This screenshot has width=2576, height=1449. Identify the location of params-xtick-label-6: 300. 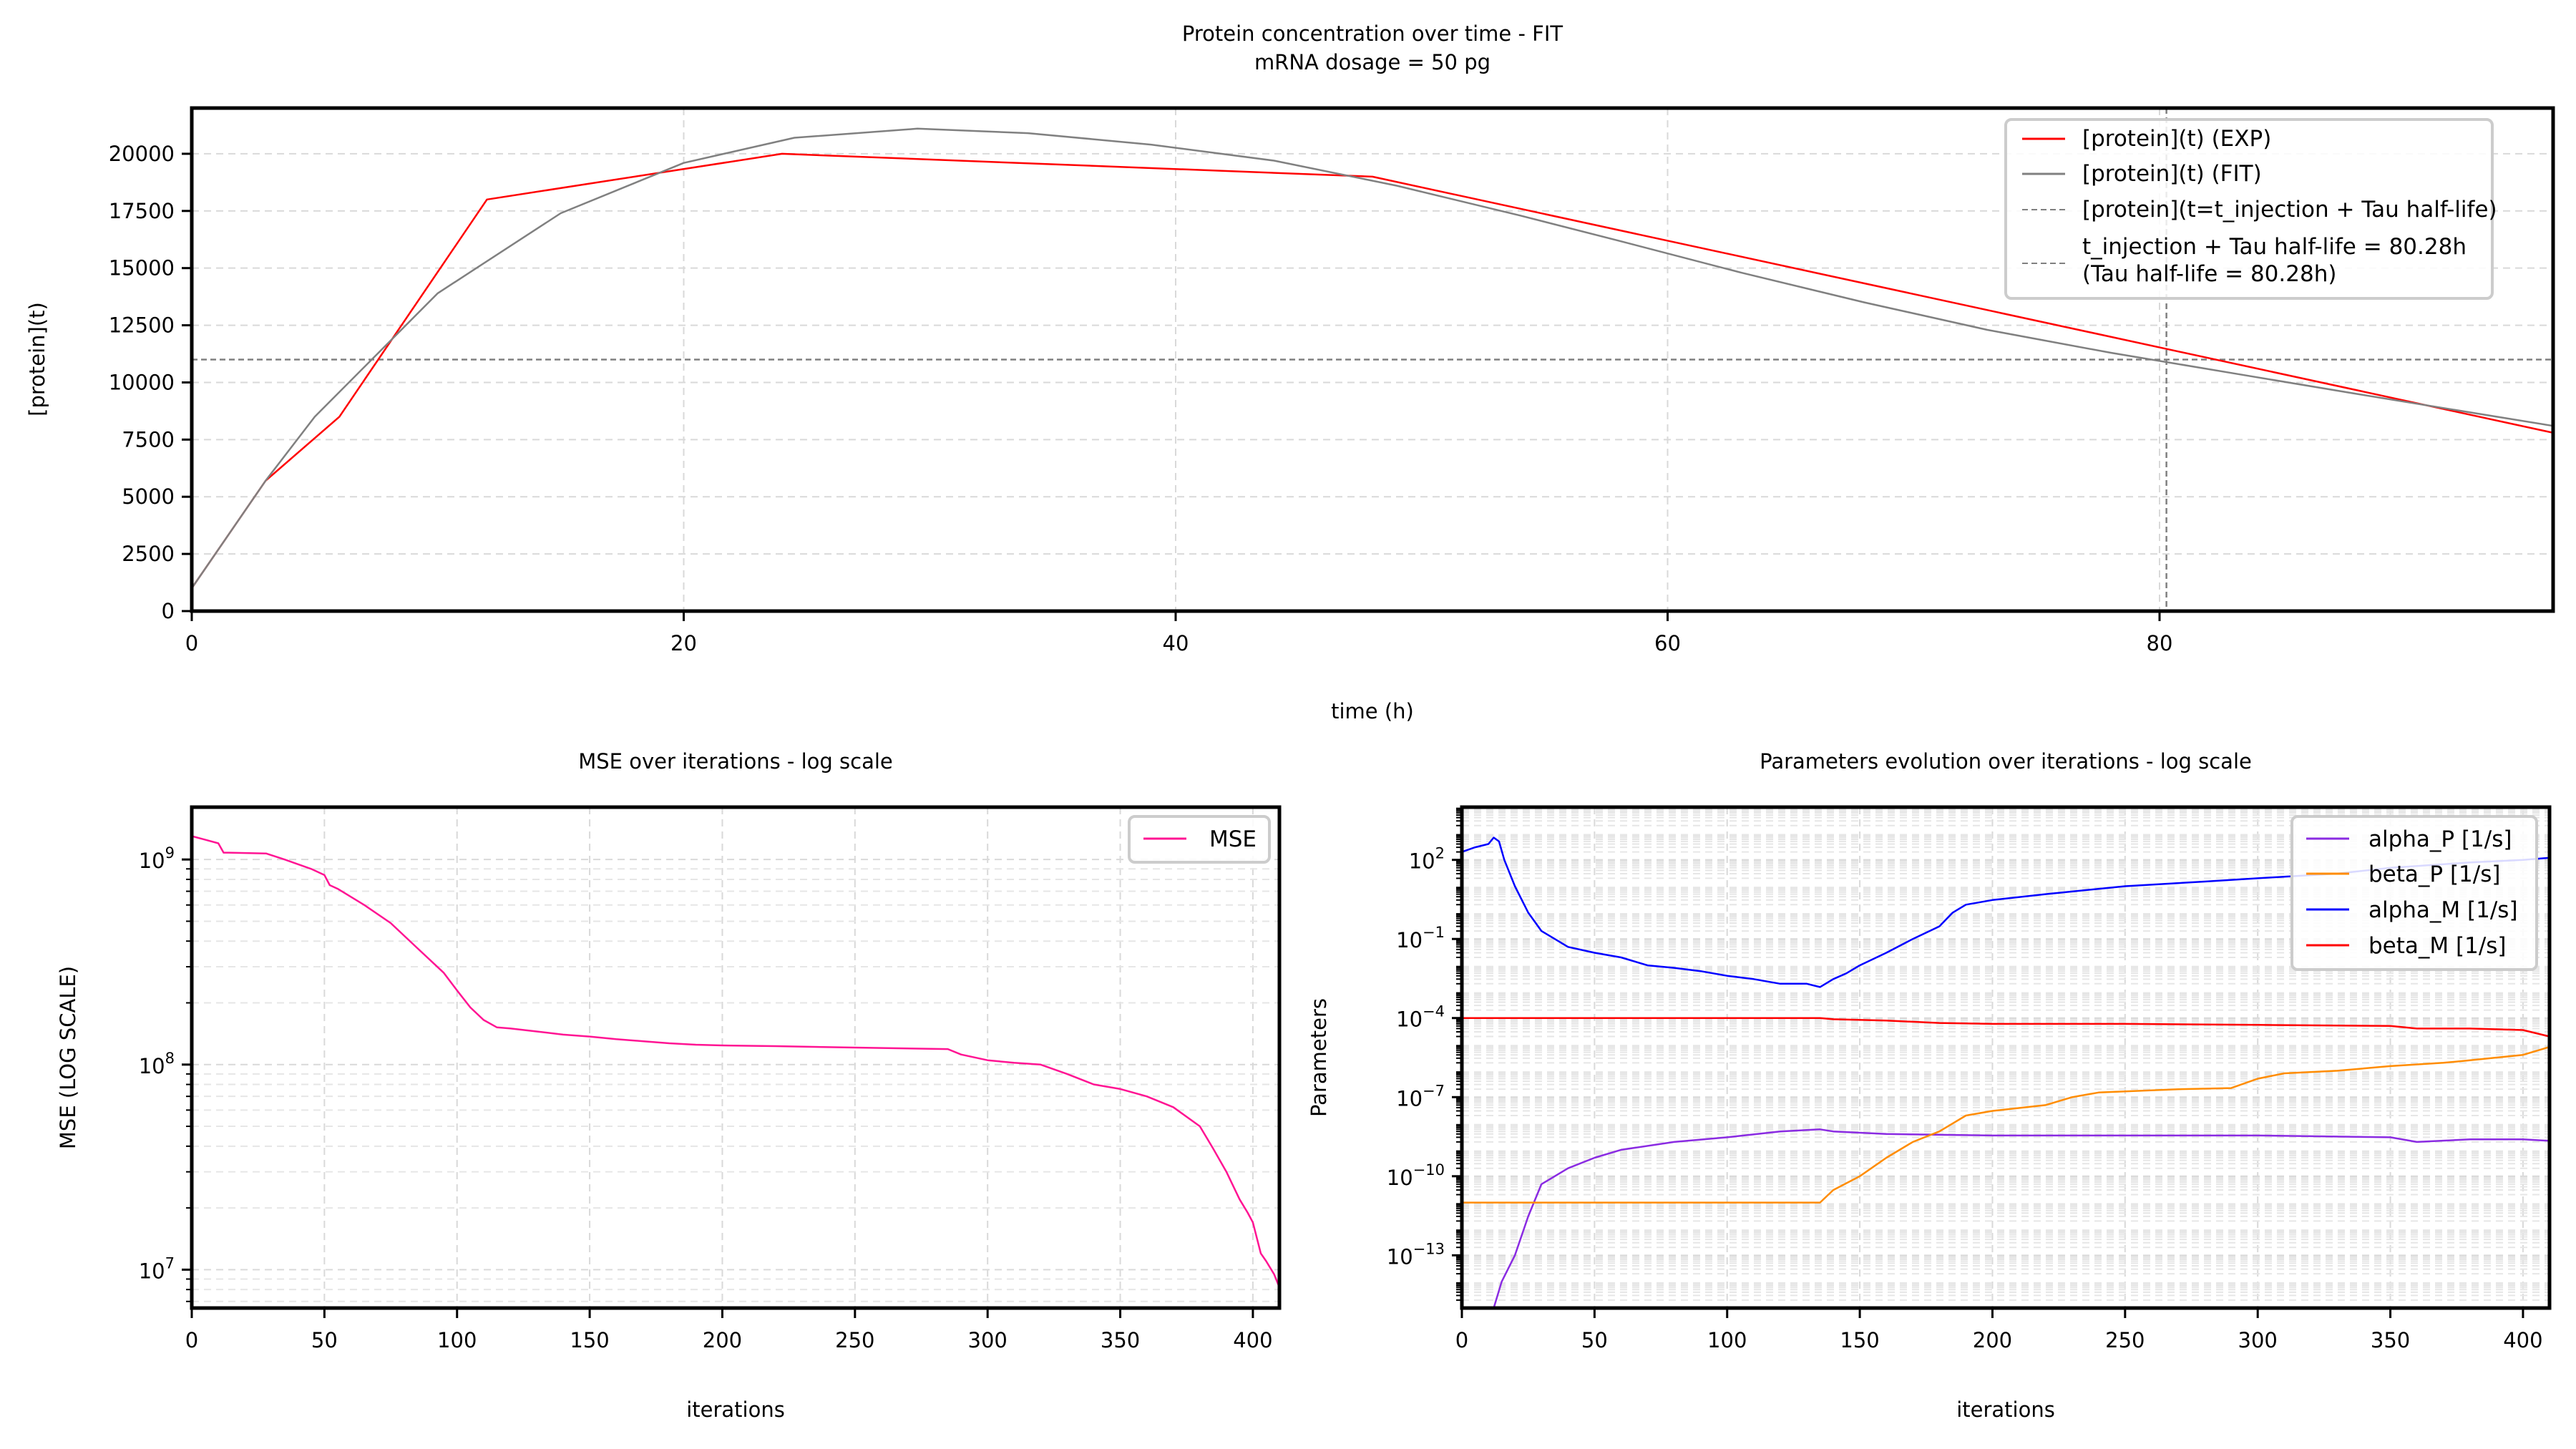
(2258, 1340).